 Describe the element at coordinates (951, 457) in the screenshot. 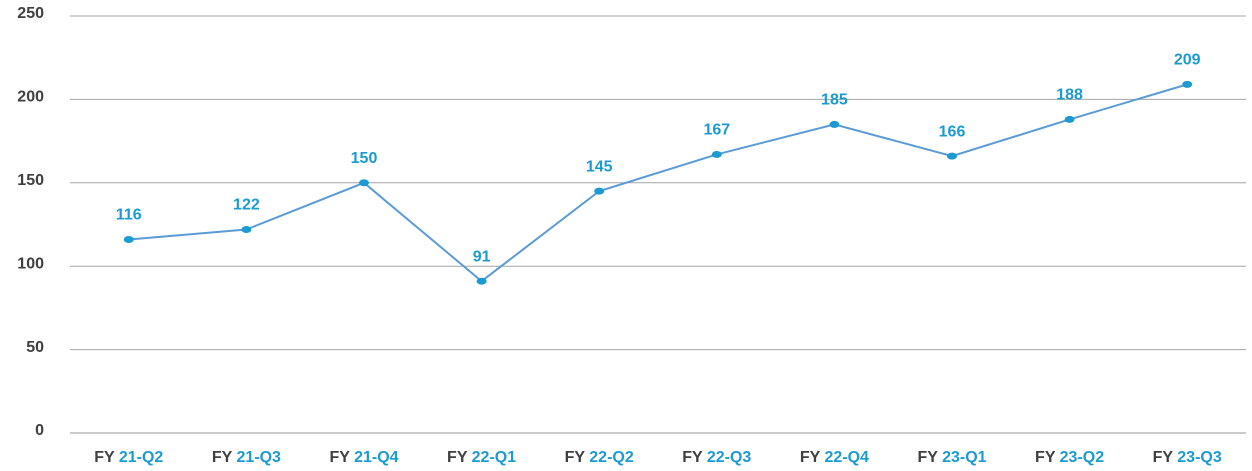

I see `x-tick-label: FY 23-Q1` at that location.